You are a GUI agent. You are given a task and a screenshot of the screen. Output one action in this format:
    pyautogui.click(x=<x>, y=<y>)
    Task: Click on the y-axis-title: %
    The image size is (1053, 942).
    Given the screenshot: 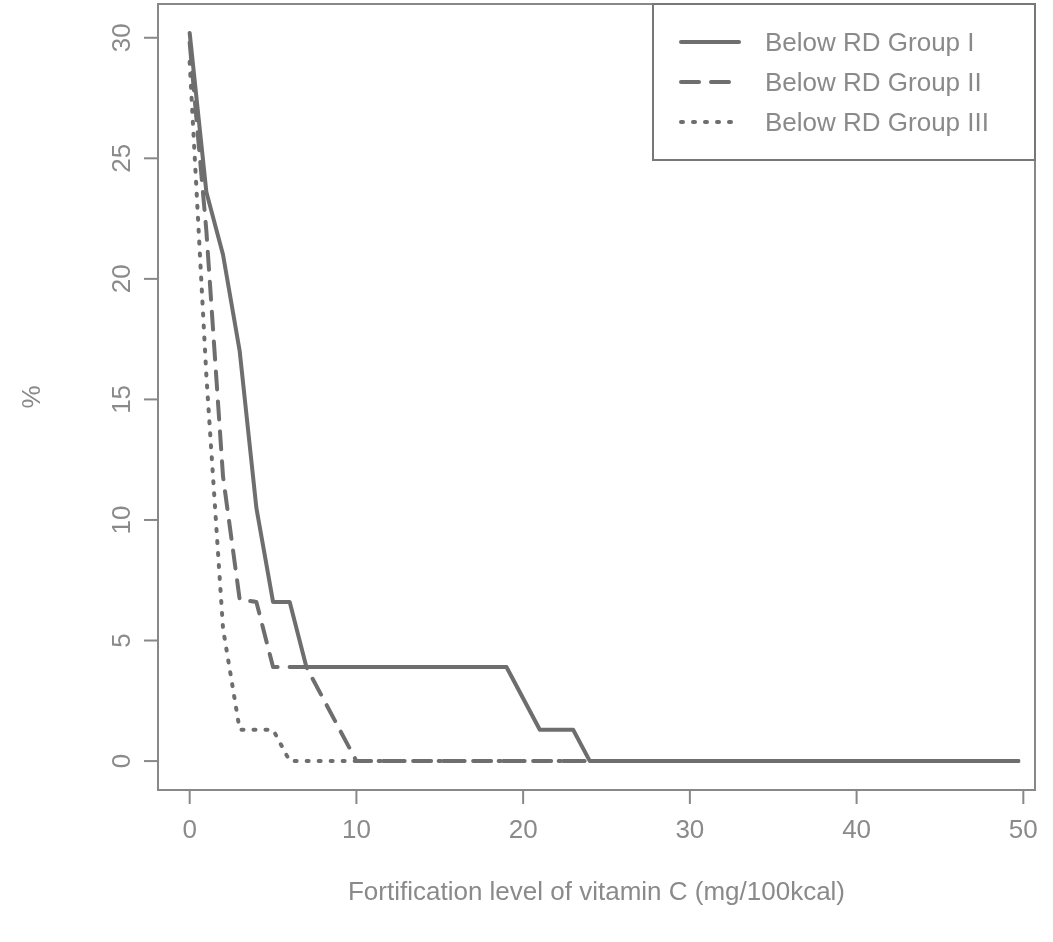 What is the action you would take?
    pyautogui.click(x=31, y=397)
    